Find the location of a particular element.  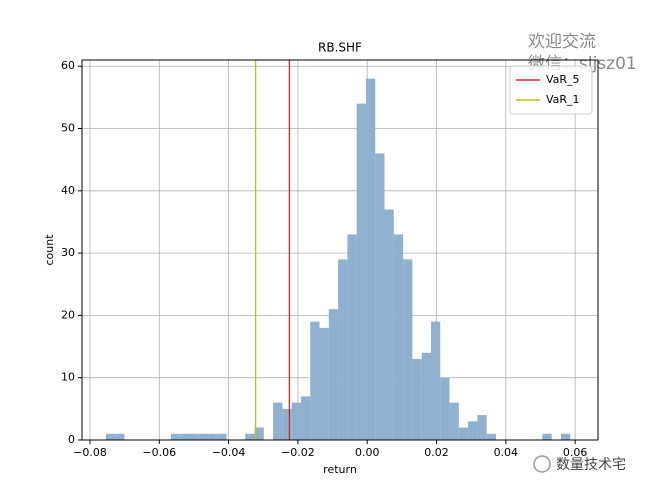

legend-label: VaR_5 is located at coordinates (563, 79).